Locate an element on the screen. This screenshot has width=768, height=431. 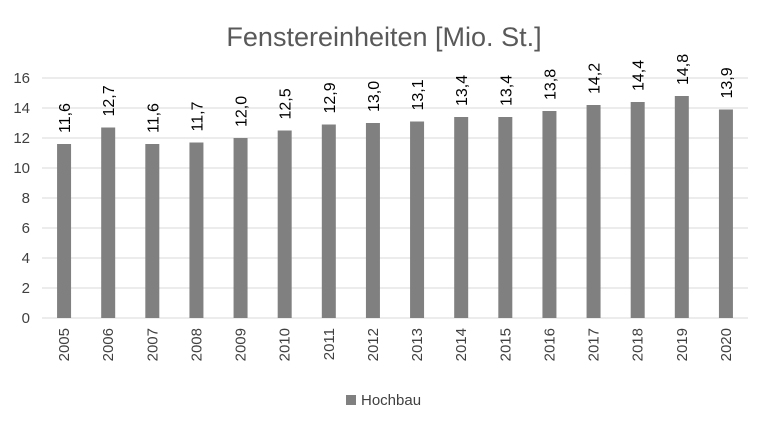
data-label-2019: 14,8 is located at coordinates (683, 69).